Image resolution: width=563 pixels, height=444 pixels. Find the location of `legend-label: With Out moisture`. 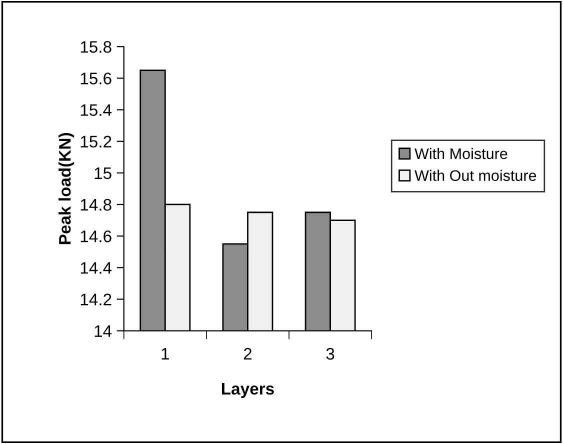

legend-label: With Out moisture is located at coordinates (475, 176).